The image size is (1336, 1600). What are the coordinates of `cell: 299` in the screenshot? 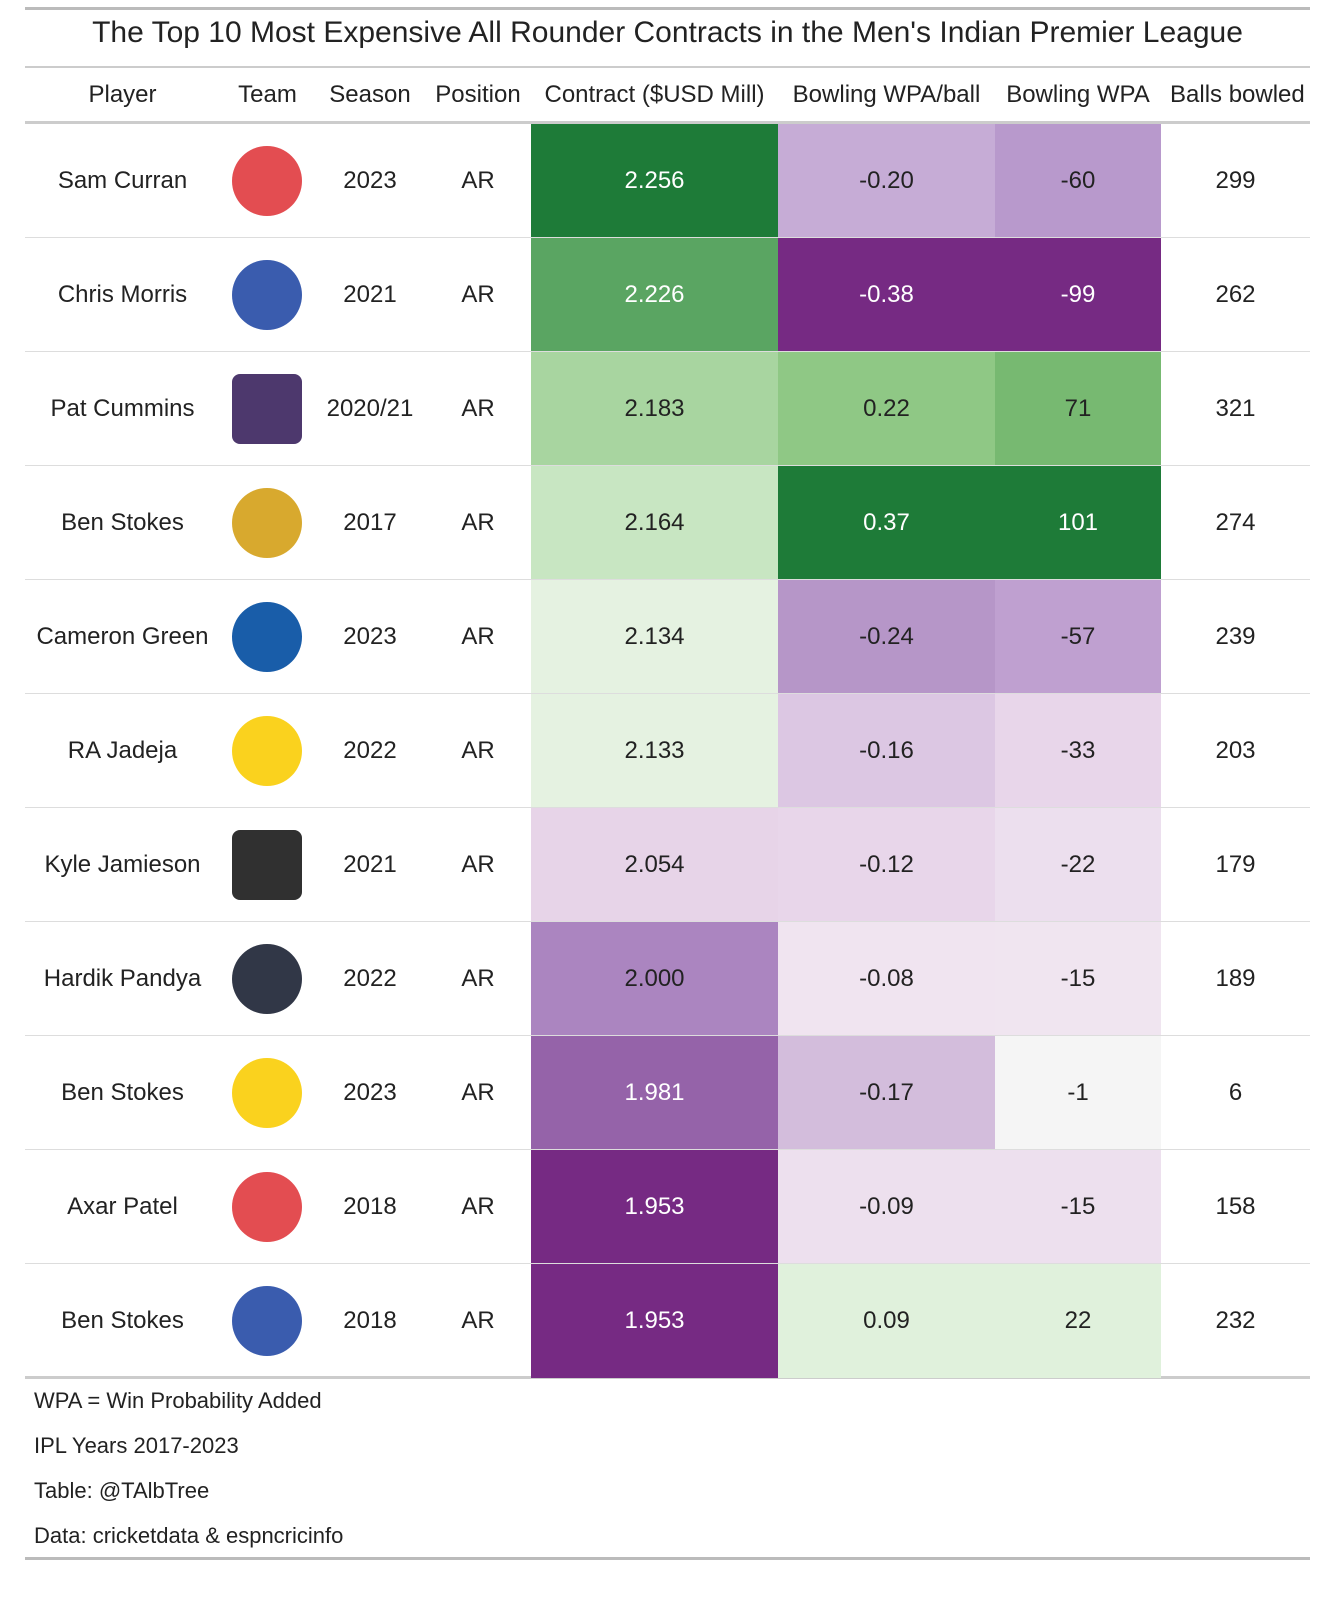 It's located at (1235, 180).